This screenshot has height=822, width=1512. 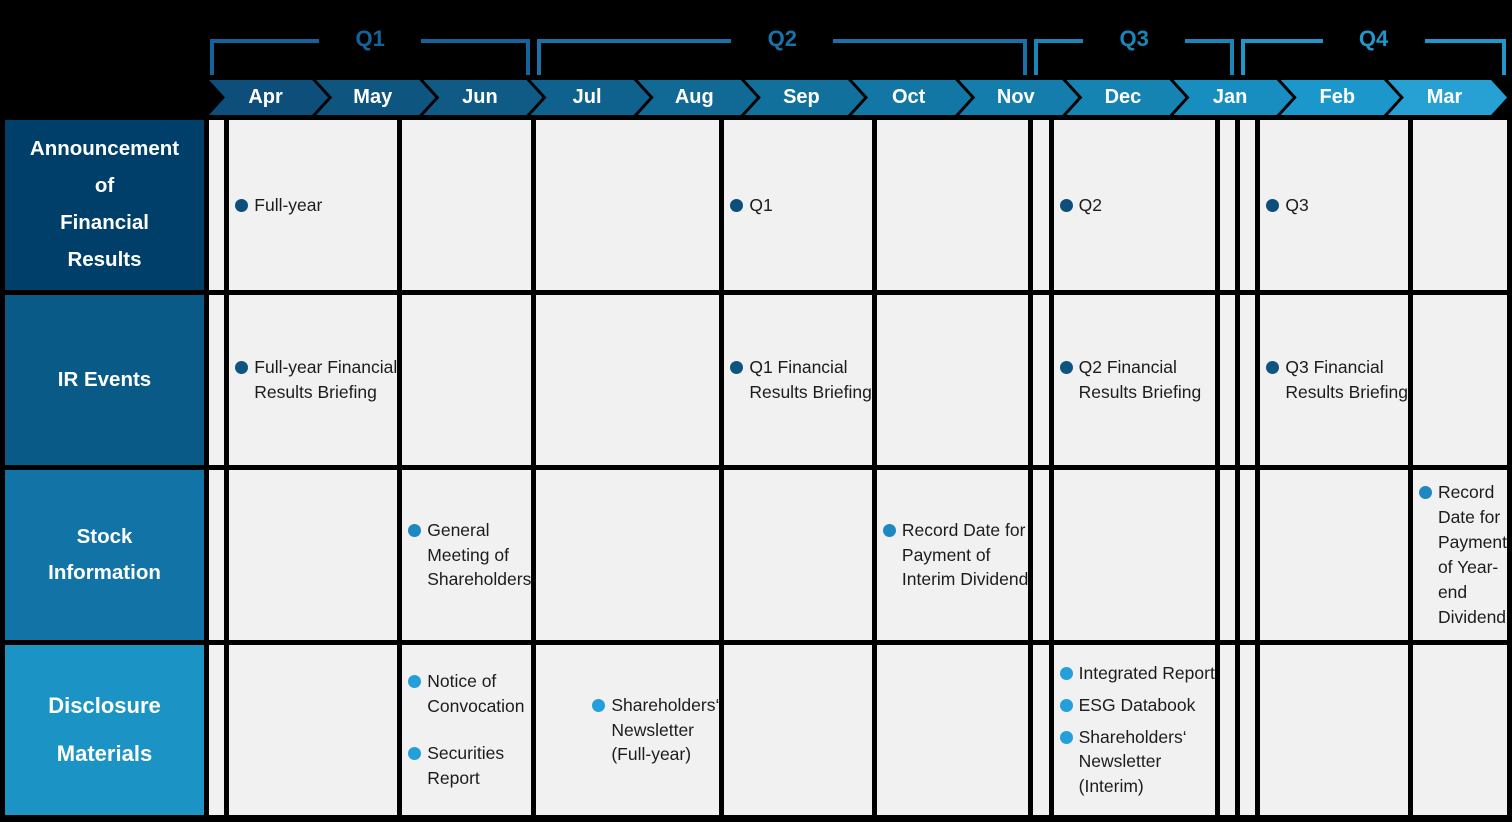 I want to click on event-item: Full-year Financial Results Briefing, so click(x=316, y=380).